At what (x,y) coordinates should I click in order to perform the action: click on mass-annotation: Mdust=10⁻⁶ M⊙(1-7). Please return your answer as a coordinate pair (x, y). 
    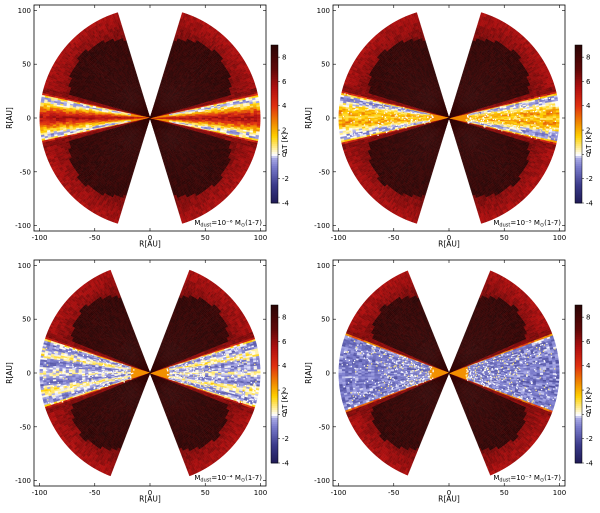
    Looking at the image, I should click on (228, 224).